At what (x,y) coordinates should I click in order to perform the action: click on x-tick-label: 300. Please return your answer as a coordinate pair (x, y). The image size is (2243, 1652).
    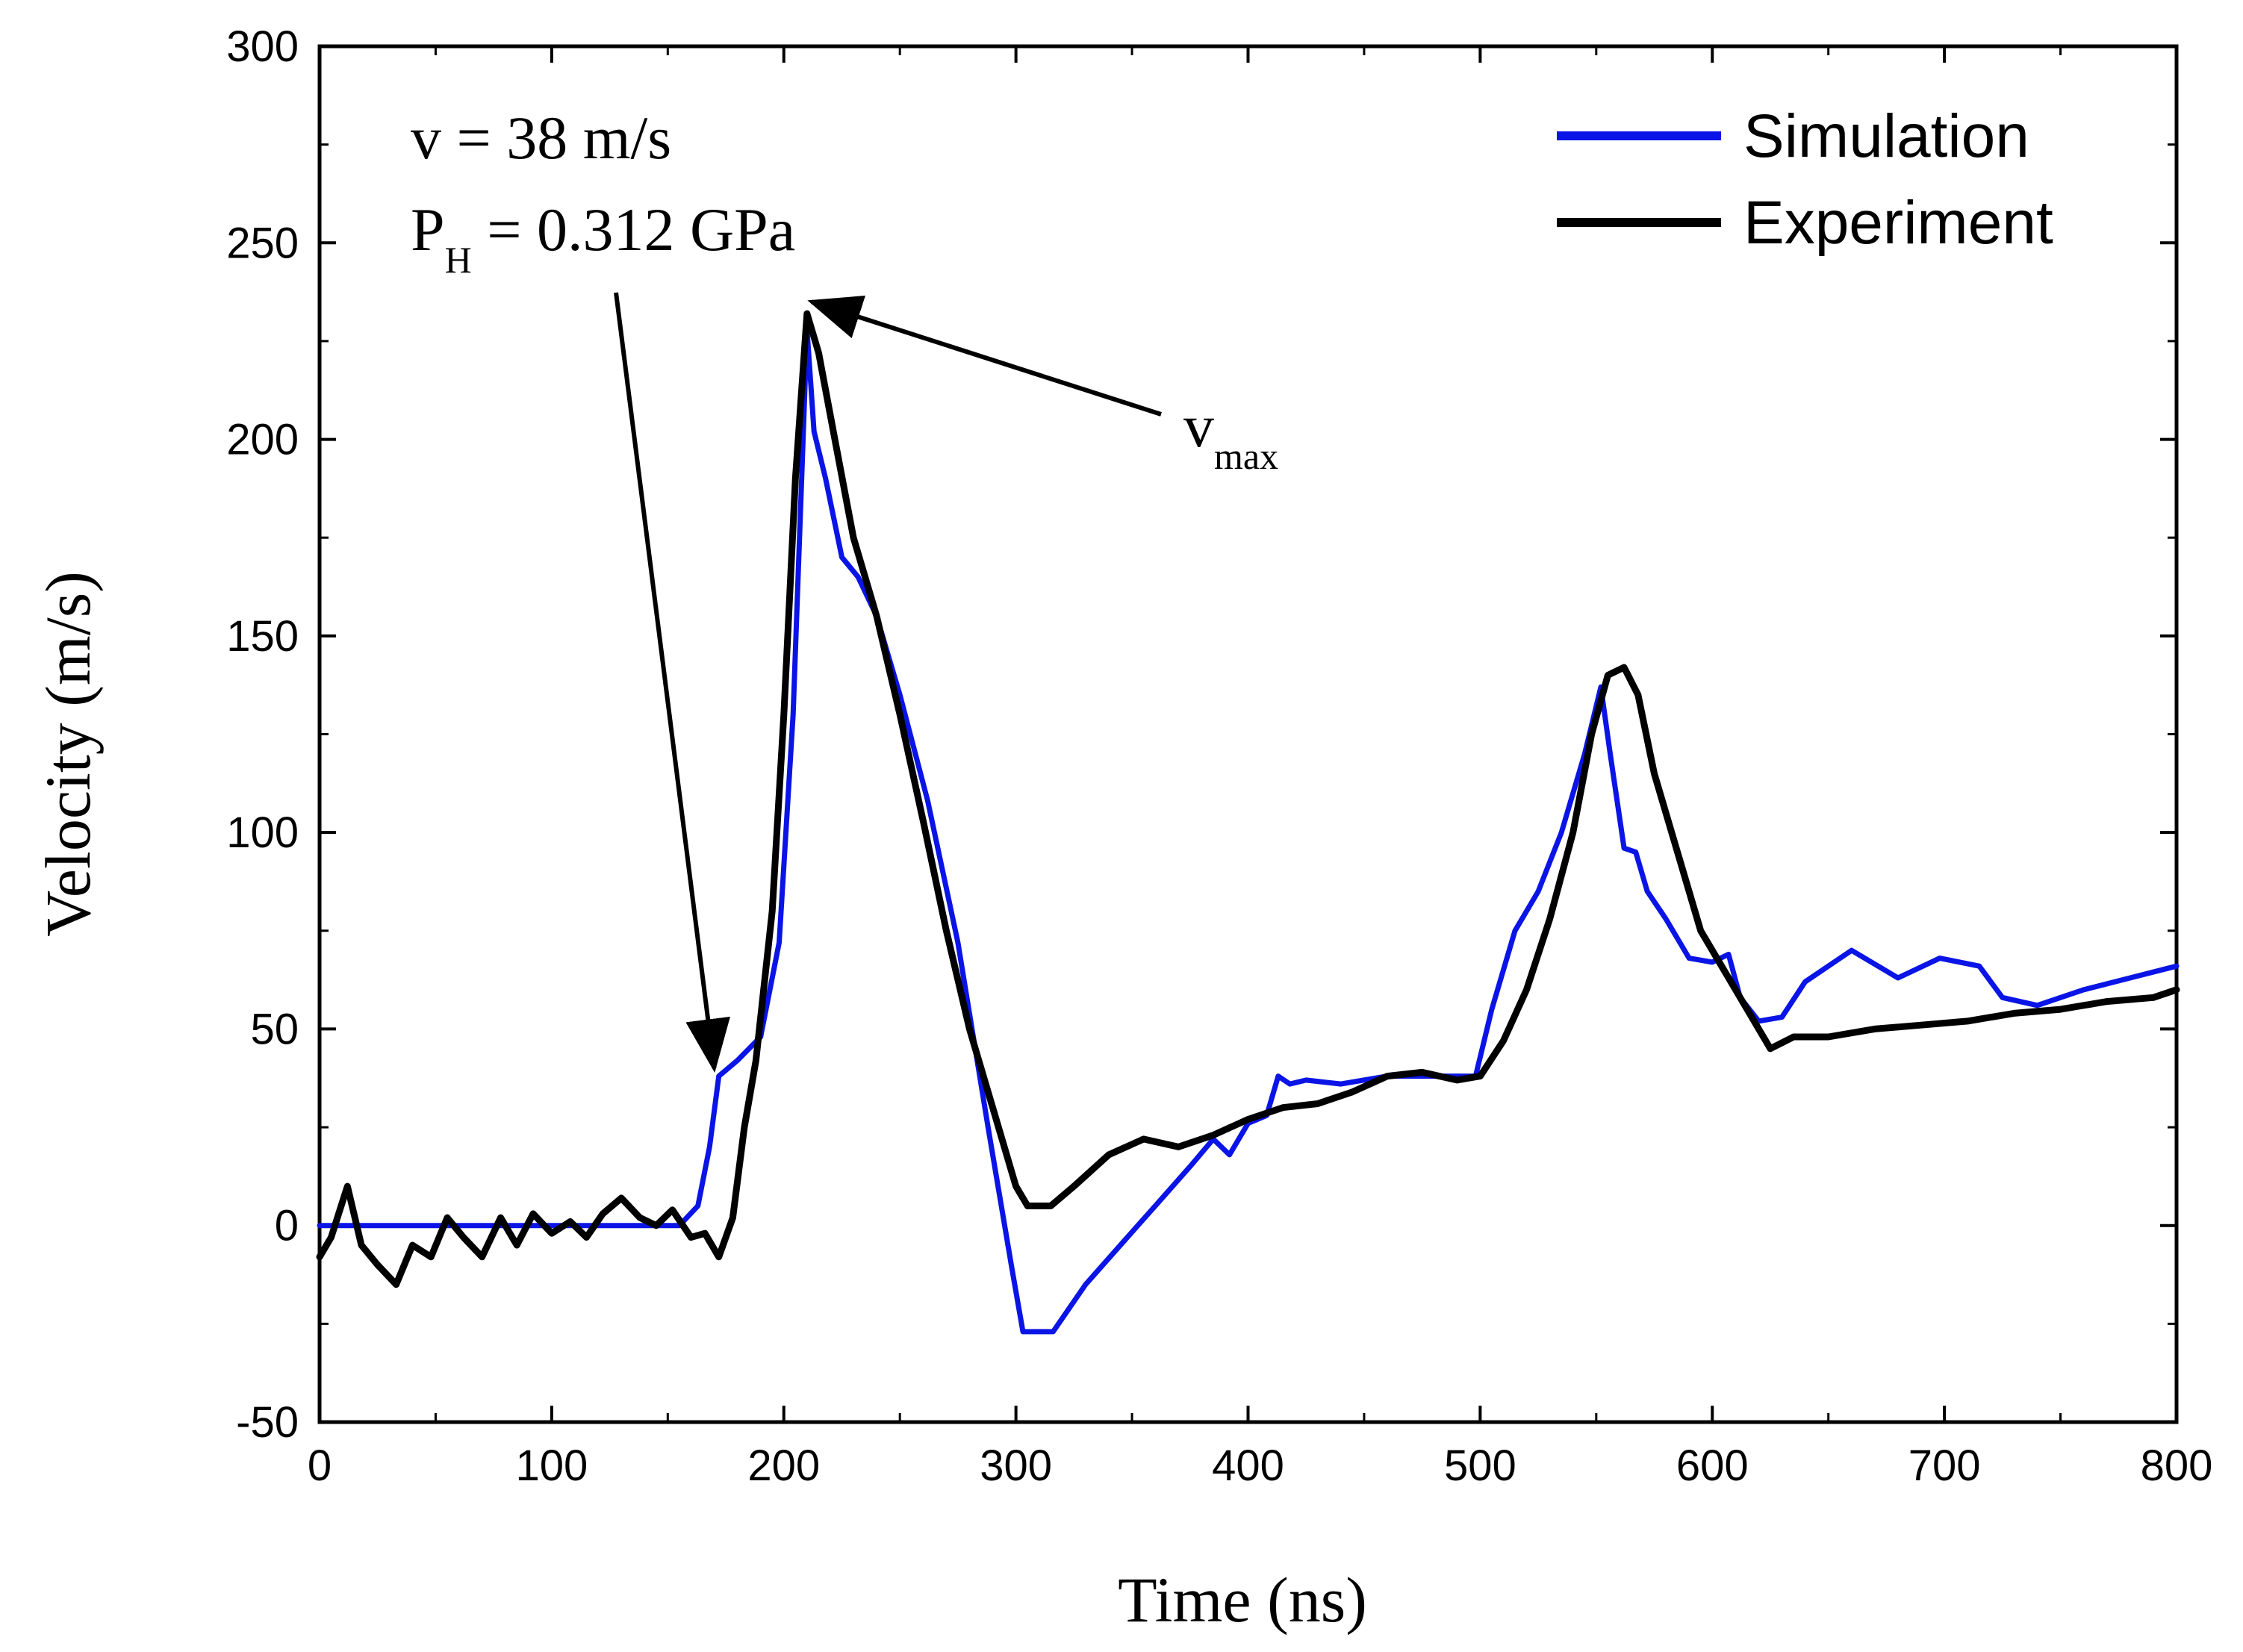
    Looking at the image, I should click on (1016, 1466).